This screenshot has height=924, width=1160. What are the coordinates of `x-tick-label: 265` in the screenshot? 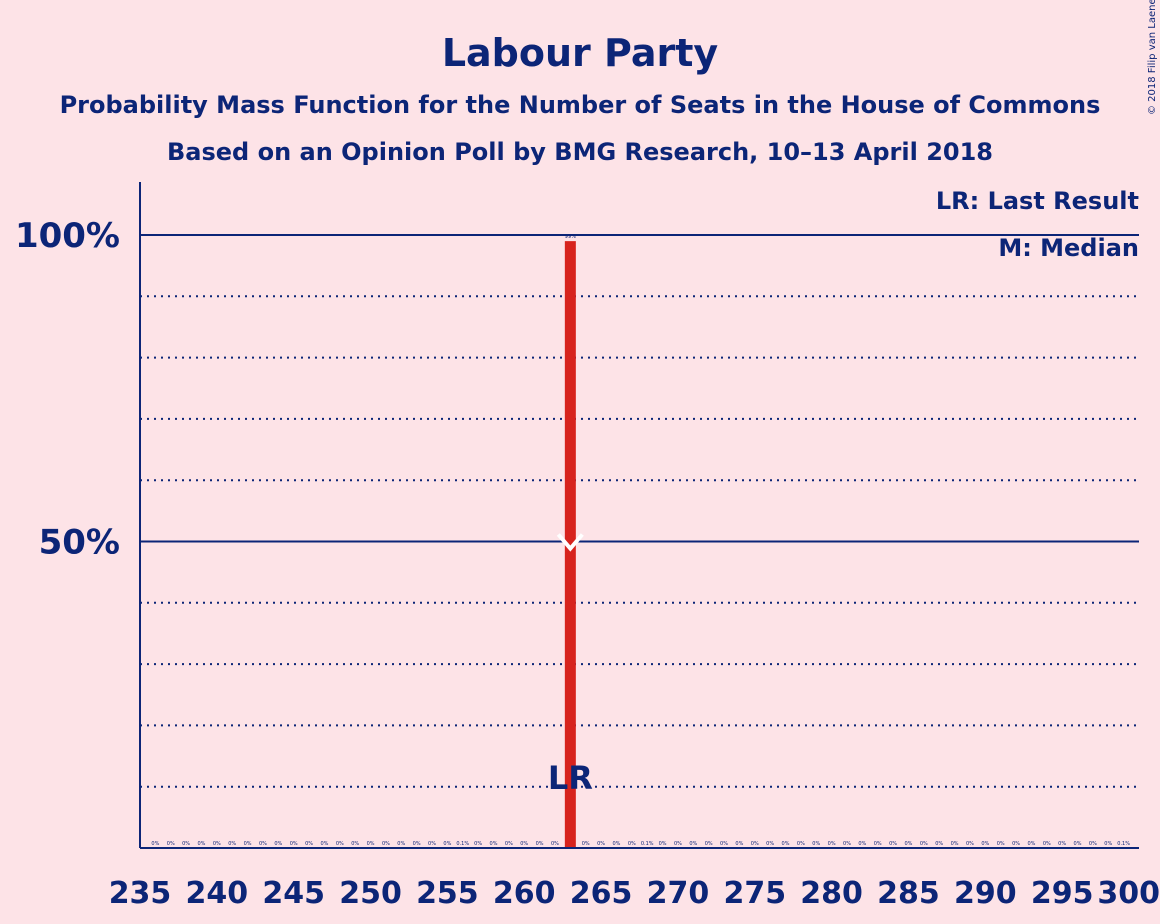 It's located at (601, 893).